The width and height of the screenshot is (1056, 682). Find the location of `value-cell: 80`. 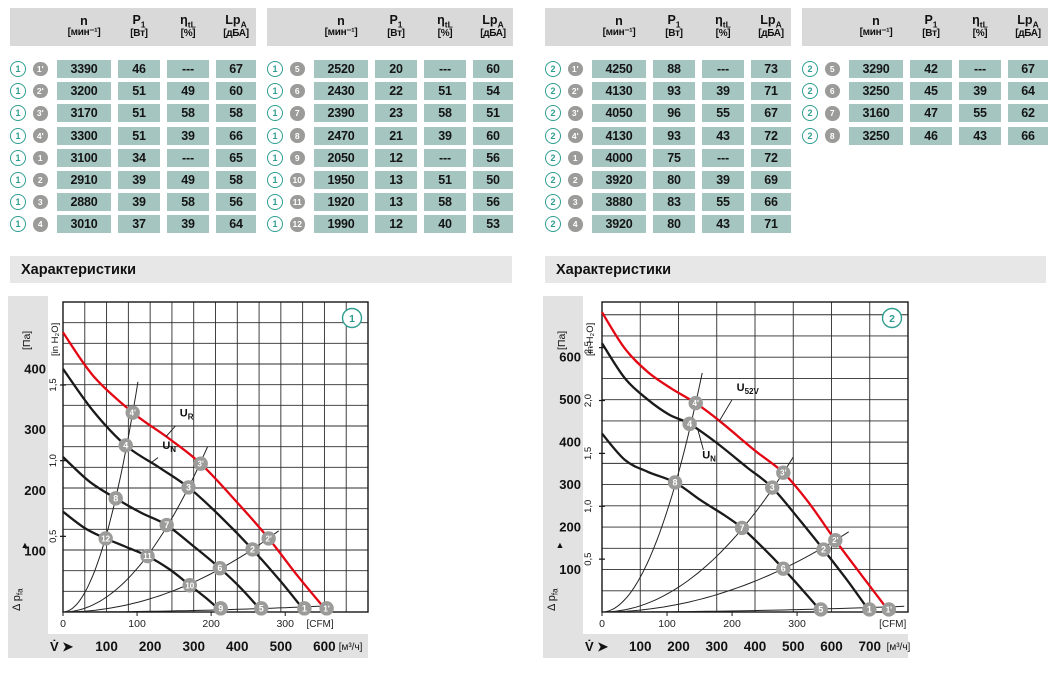

value-cell: 80 is located at coordinates (674, 179).